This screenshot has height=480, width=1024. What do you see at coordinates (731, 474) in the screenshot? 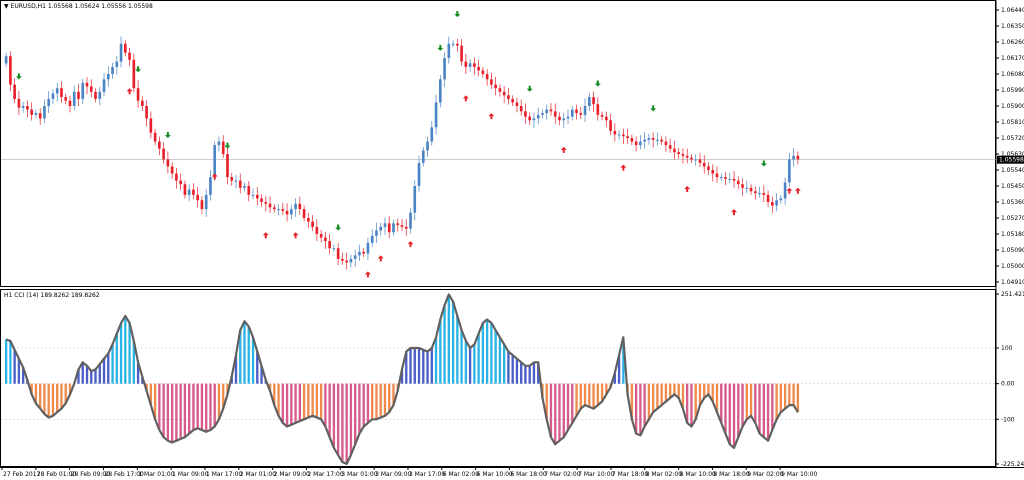
I see `time-label: 8 Mar 18:00` at bounding box center [731, 474].